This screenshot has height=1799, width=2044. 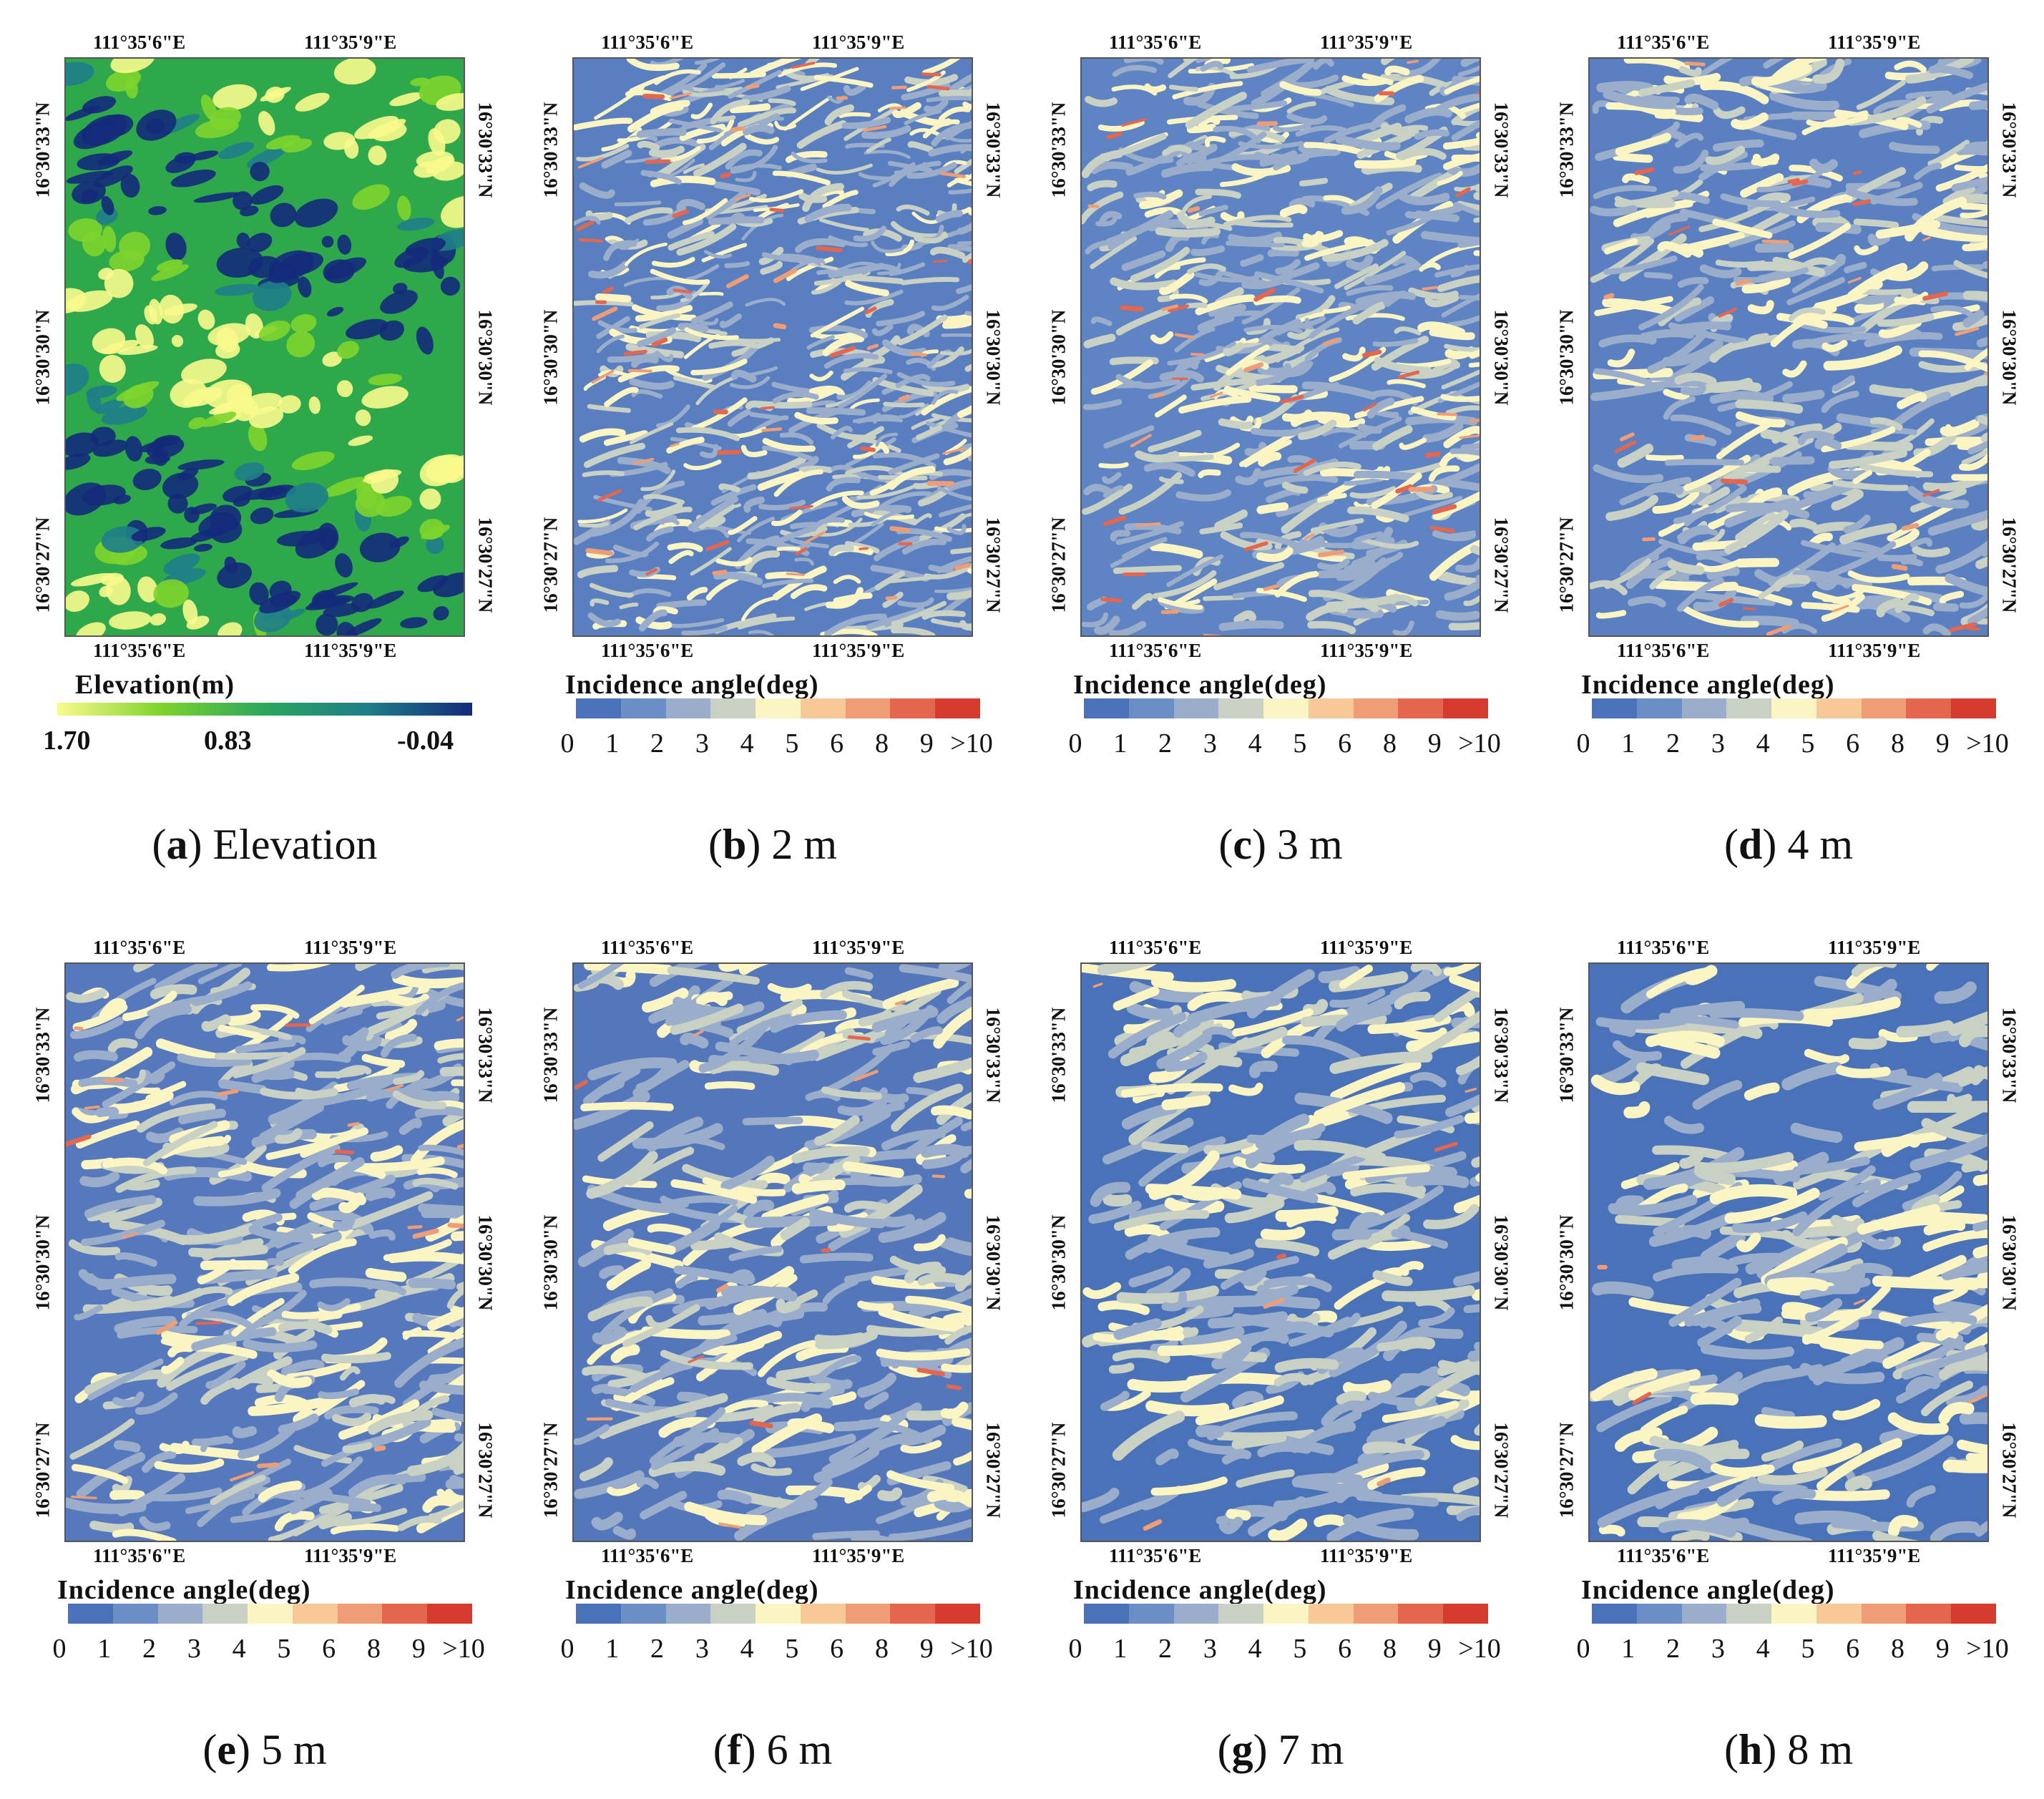 What do you see at coordinates (773, 1749) in the screenshot?
I see `caption-f: (f) 6 m` at bounding box center [773, 1749].